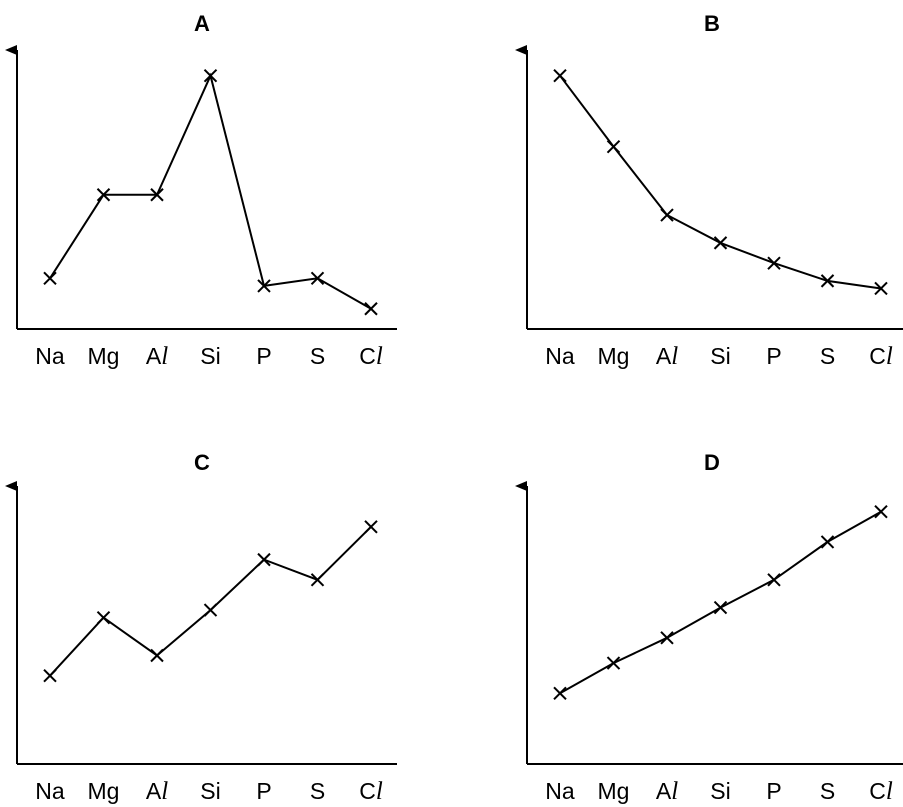  What do you see at coordinates (712, 23) in the screenshot?
I see `chart-title: B` at bounding box center [712, 23].